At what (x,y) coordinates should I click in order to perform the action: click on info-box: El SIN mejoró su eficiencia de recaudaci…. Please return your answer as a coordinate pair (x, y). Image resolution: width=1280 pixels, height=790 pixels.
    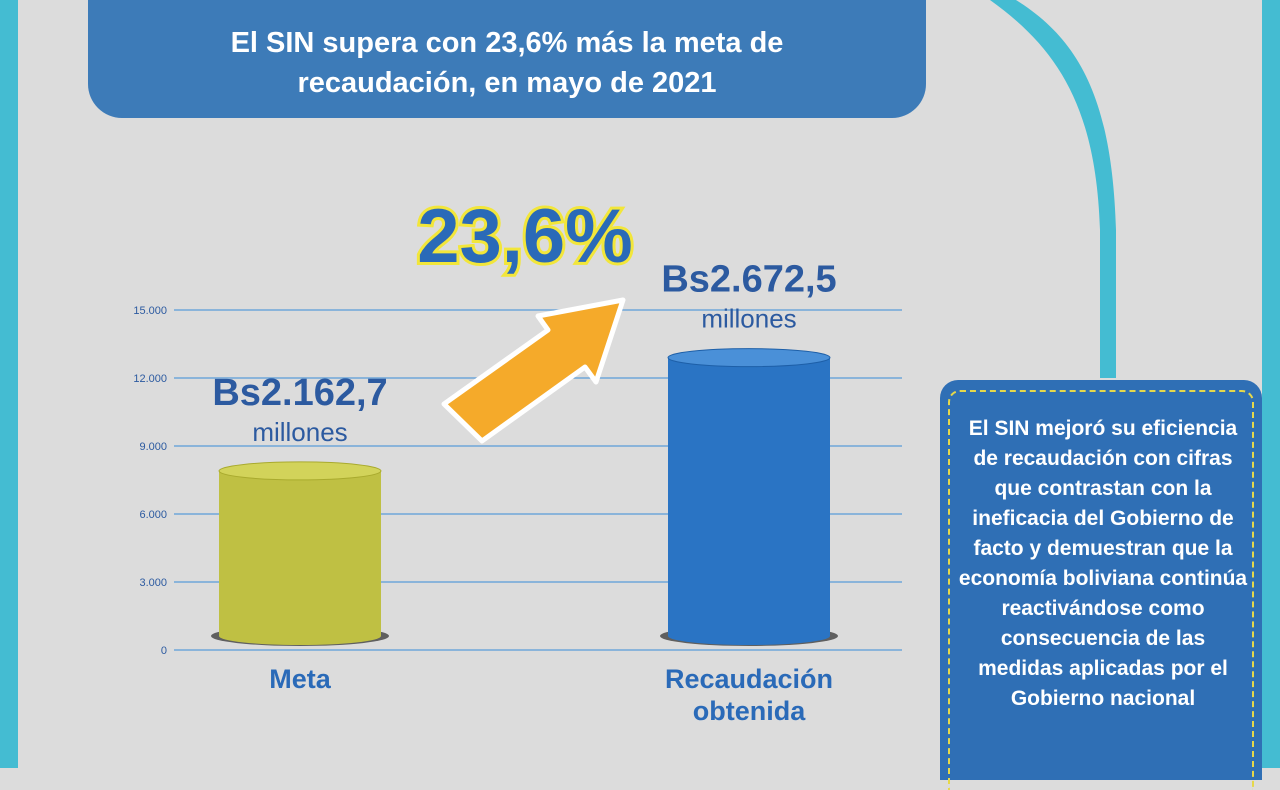
    Looking at the image, I should click on (1101, 585).